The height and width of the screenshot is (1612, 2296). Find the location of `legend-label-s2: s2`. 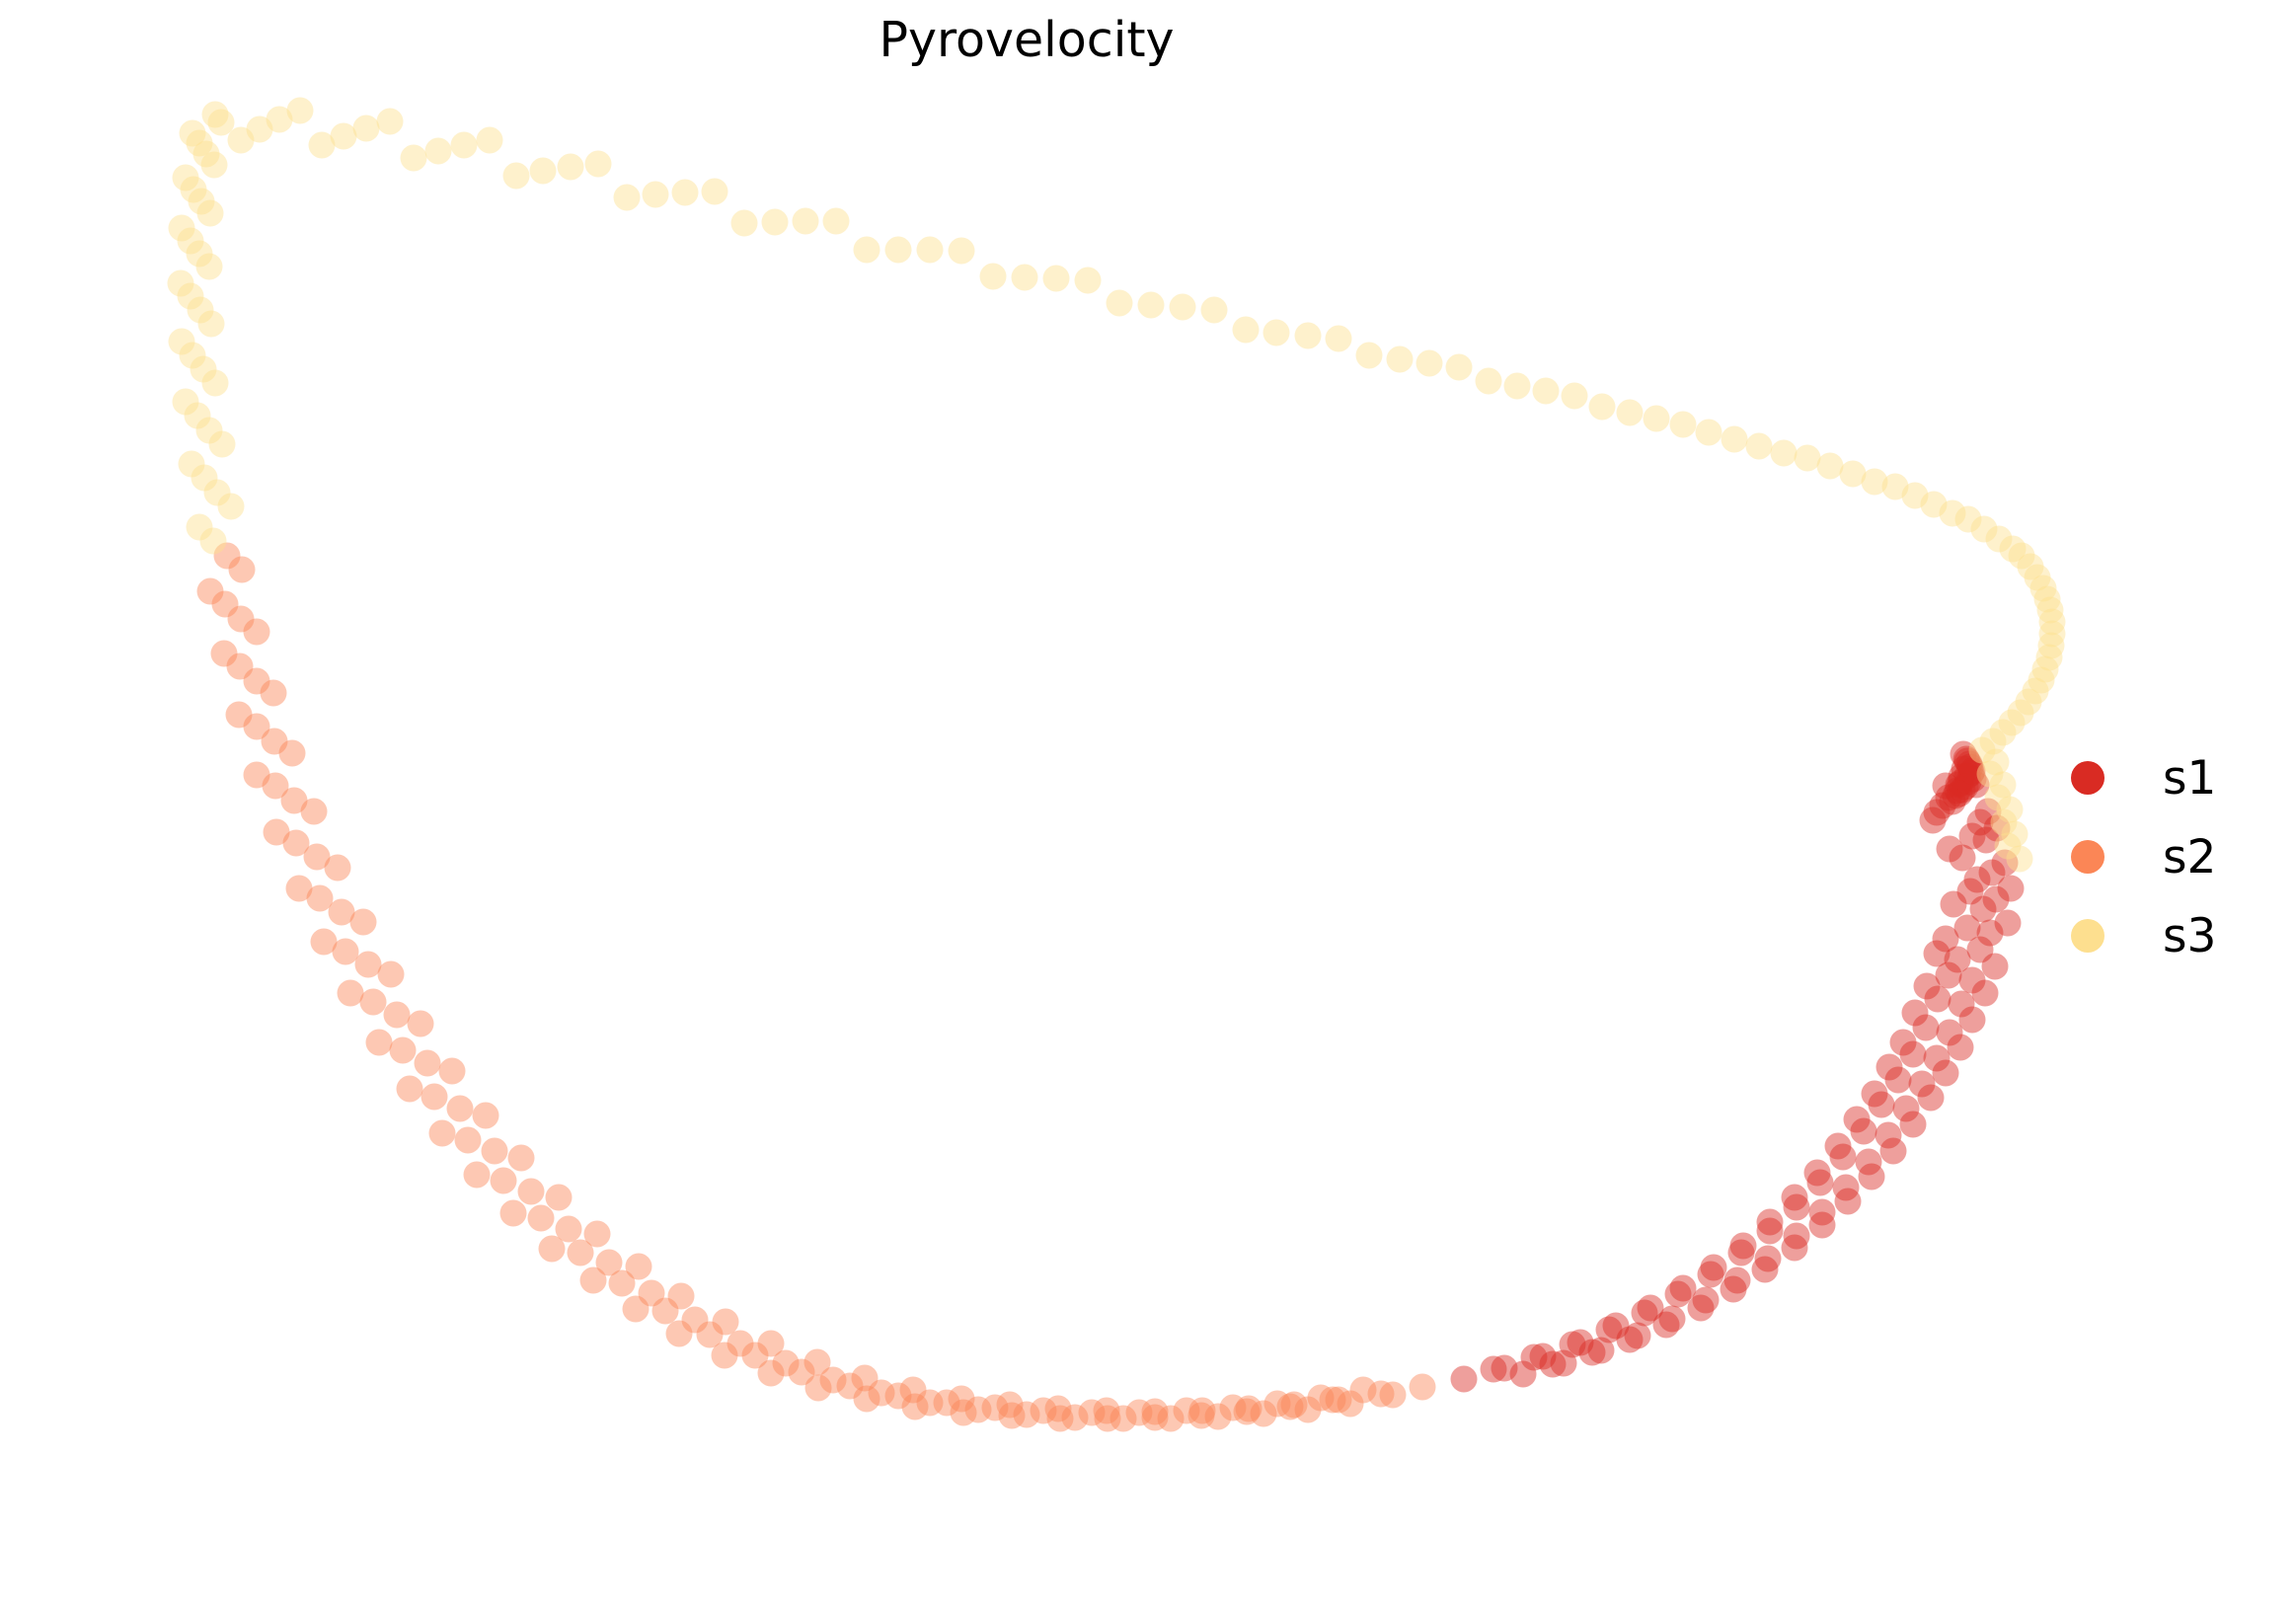

legend-label-s2: s2 is located at coordinates (2190, 857).